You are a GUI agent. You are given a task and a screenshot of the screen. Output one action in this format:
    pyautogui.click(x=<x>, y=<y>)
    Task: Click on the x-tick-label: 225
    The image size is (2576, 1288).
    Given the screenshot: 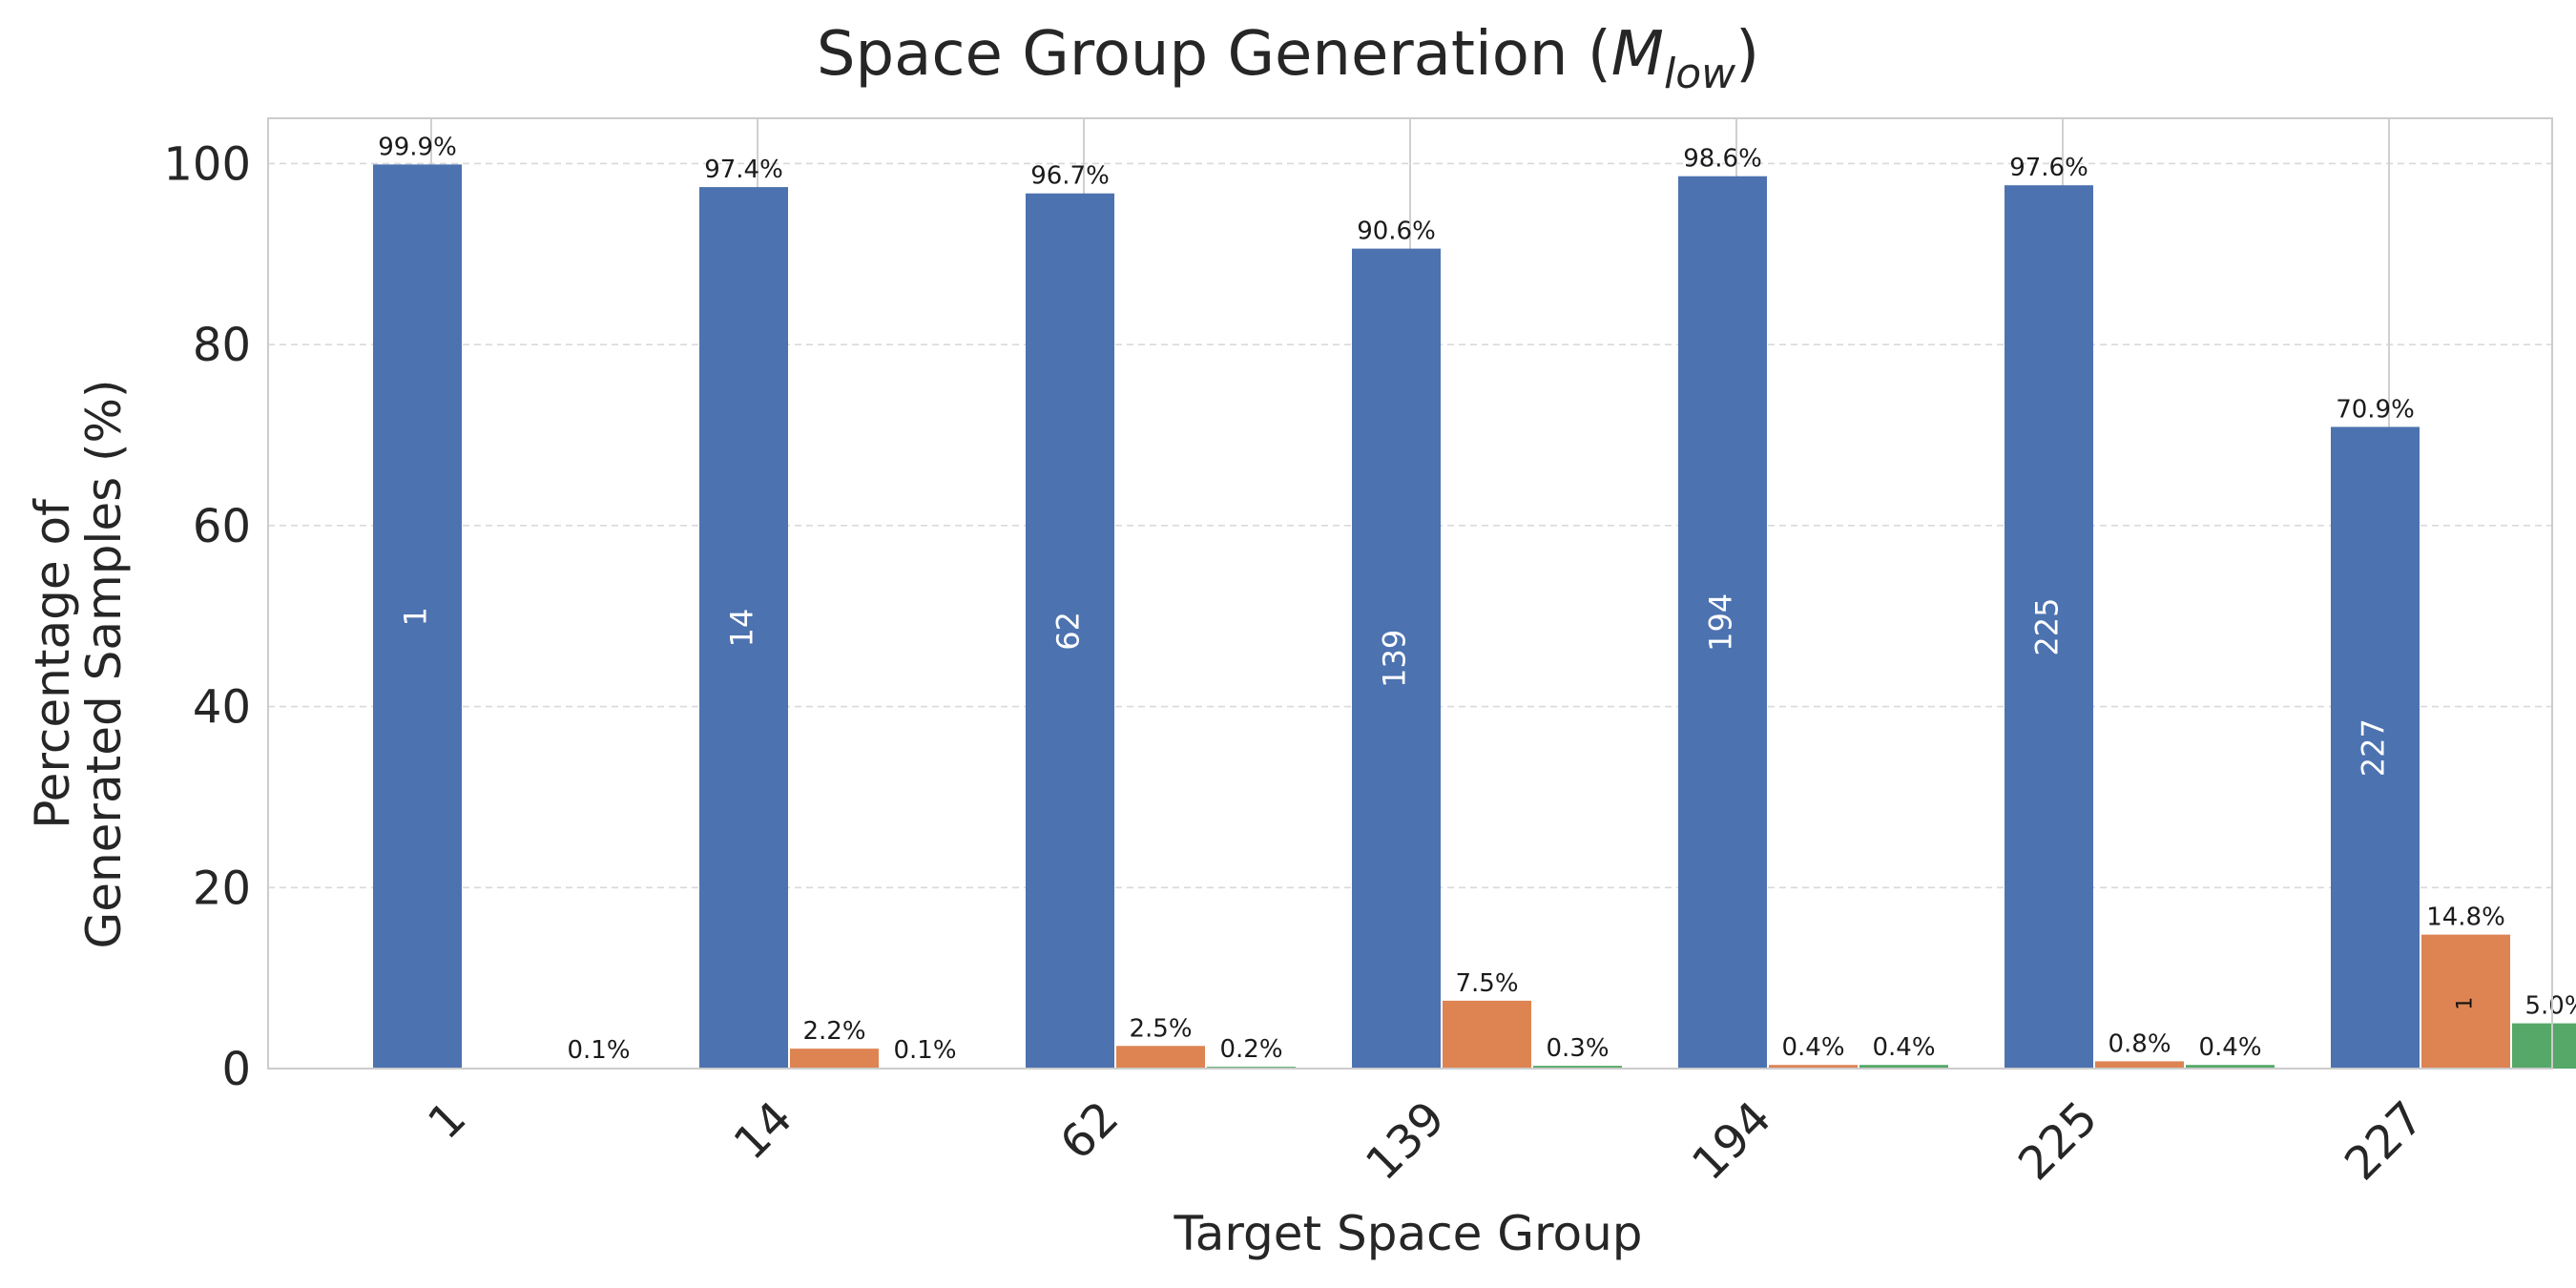 What is the action you would take?
    pyautogui.click(x=2058, y=1141)
    